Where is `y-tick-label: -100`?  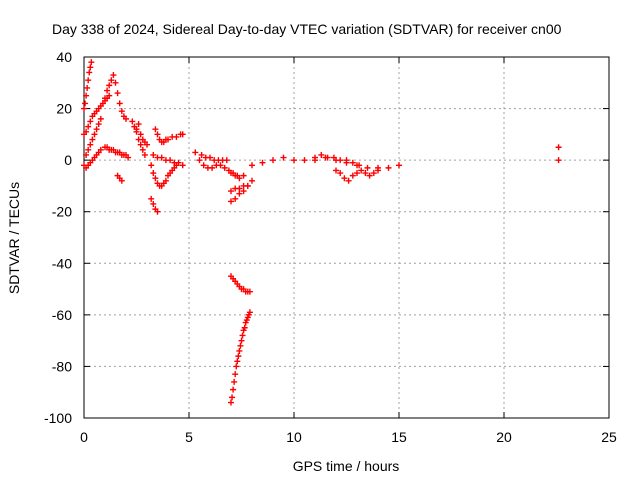
y-tick-label: -100 is located at coordinates (58, 418).